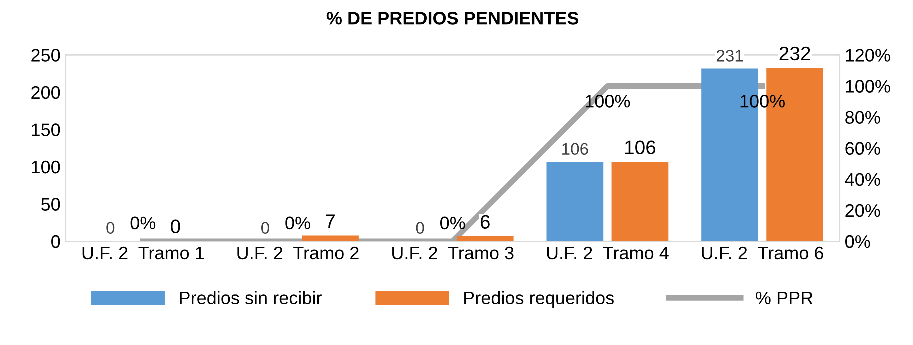  Describe the element at coordinates (485, 222) in the screenshot. I see `data-label: 6` at that location.